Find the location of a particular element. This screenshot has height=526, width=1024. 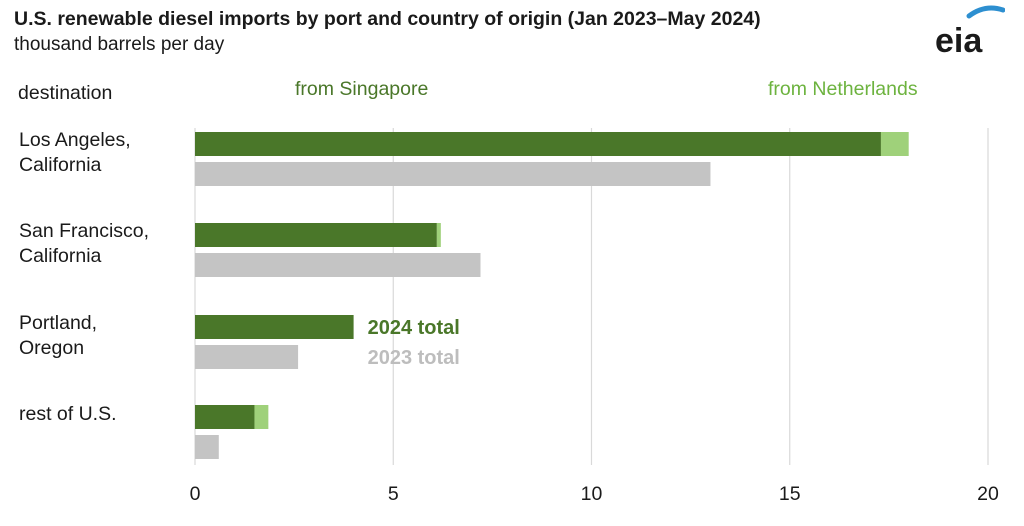

legend-netherlands: from Netherlands is located at coordinates (843, 89).